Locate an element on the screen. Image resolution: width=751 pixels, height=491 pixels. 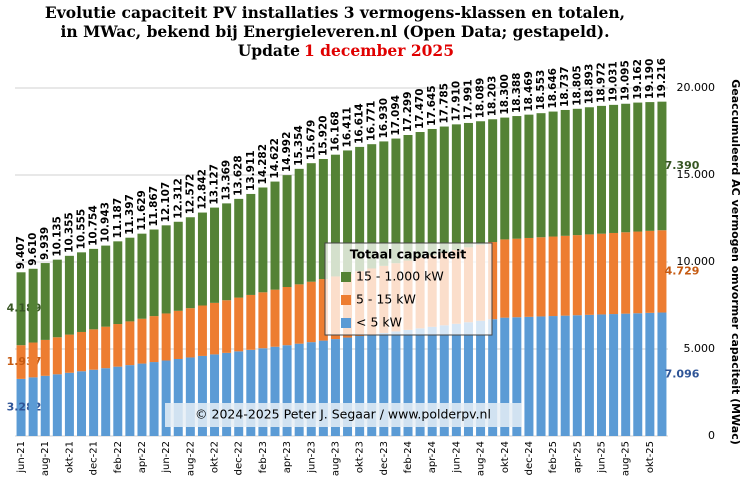
total-label: 18.893 is located at coordinates (589, 84).